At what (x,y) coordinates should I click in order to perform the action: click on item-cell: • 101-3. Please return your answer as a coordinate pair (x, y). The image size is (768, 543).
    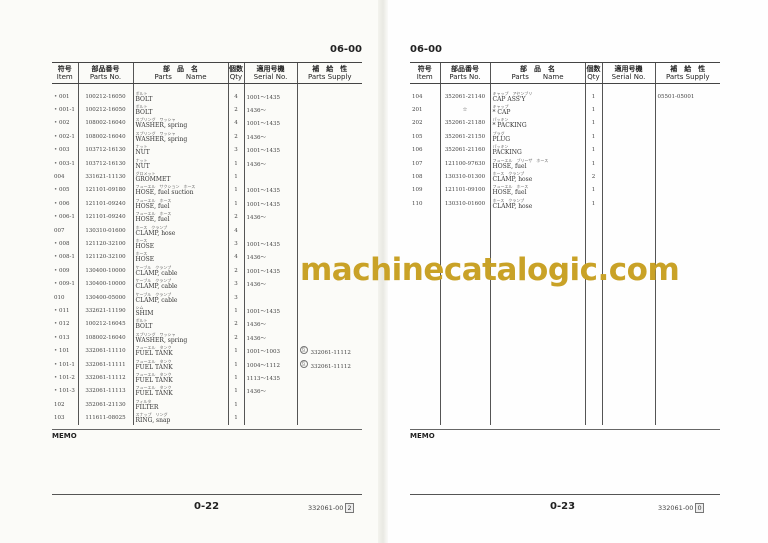
    Looking at the image, I should click on (65, 391).